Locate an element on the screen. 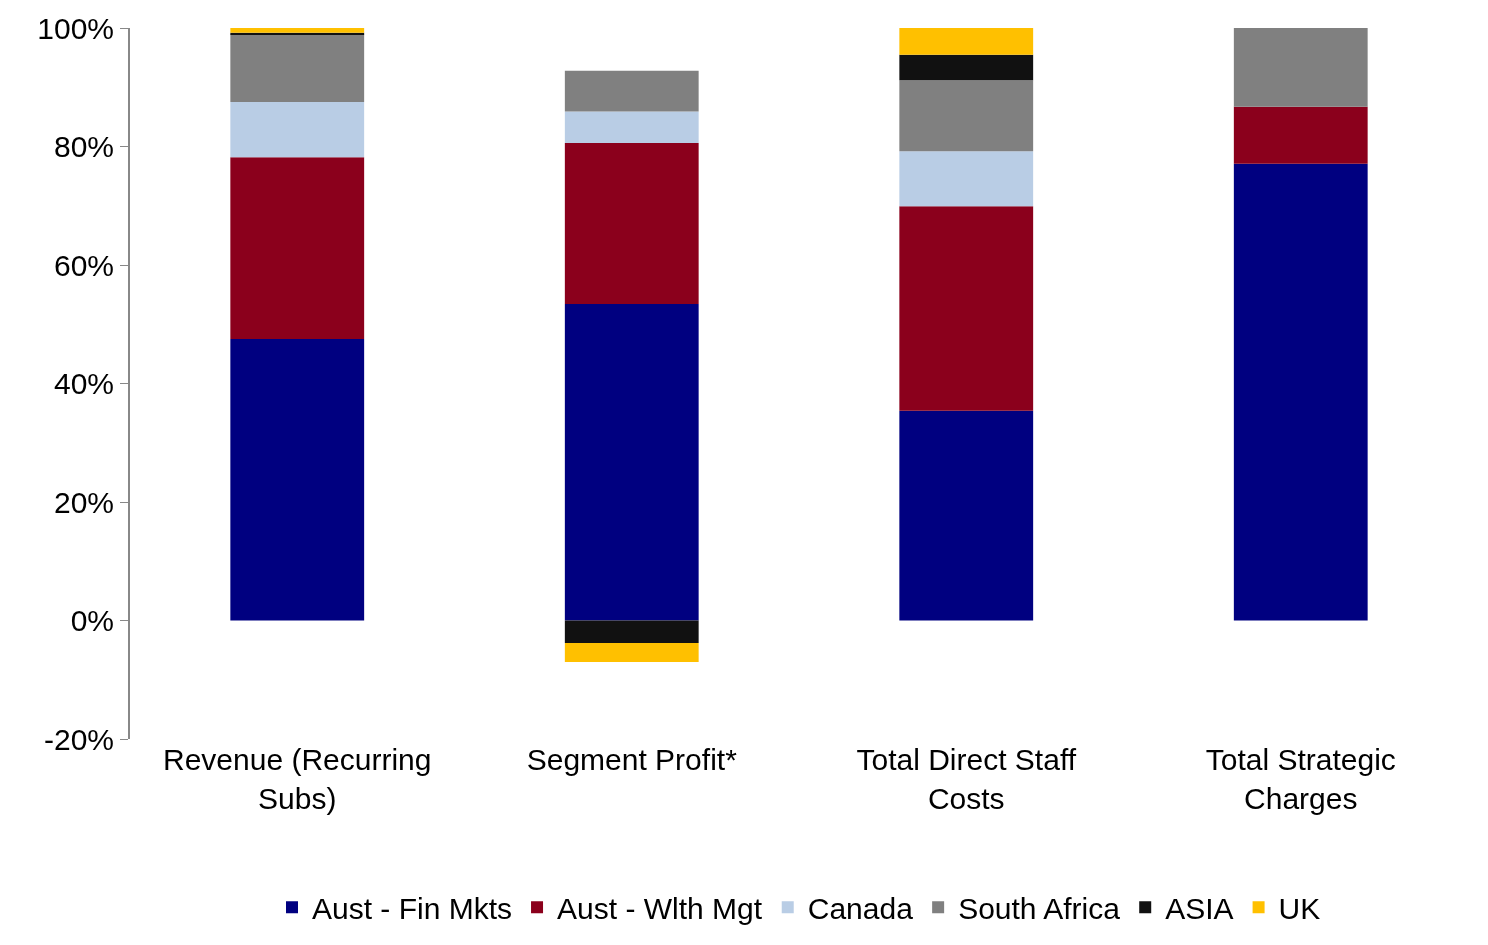 The width and height of the screenshot is (1488, 945). y-tick-label: -20% is located at coordinates (78, 739).